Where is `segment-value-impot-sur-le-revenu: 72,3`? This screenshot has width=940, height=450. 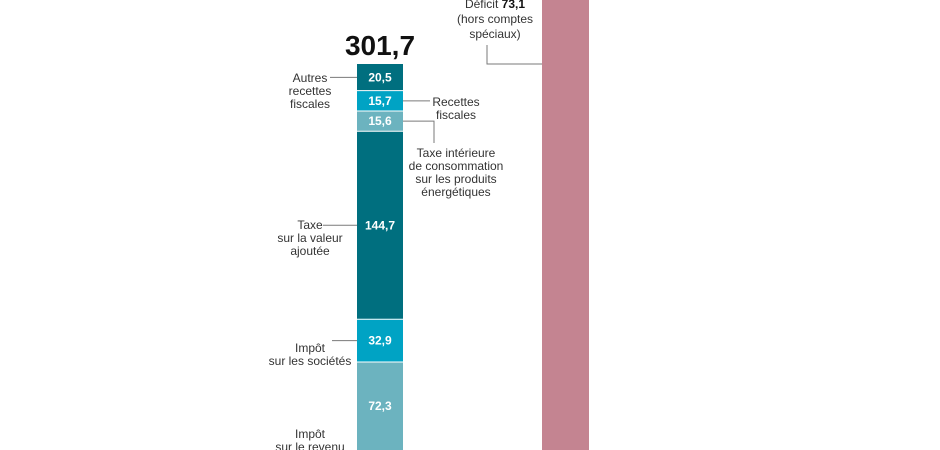 segment-value-impot-sur-le-revenu: 72,3 is located at coordinates (380, 406).